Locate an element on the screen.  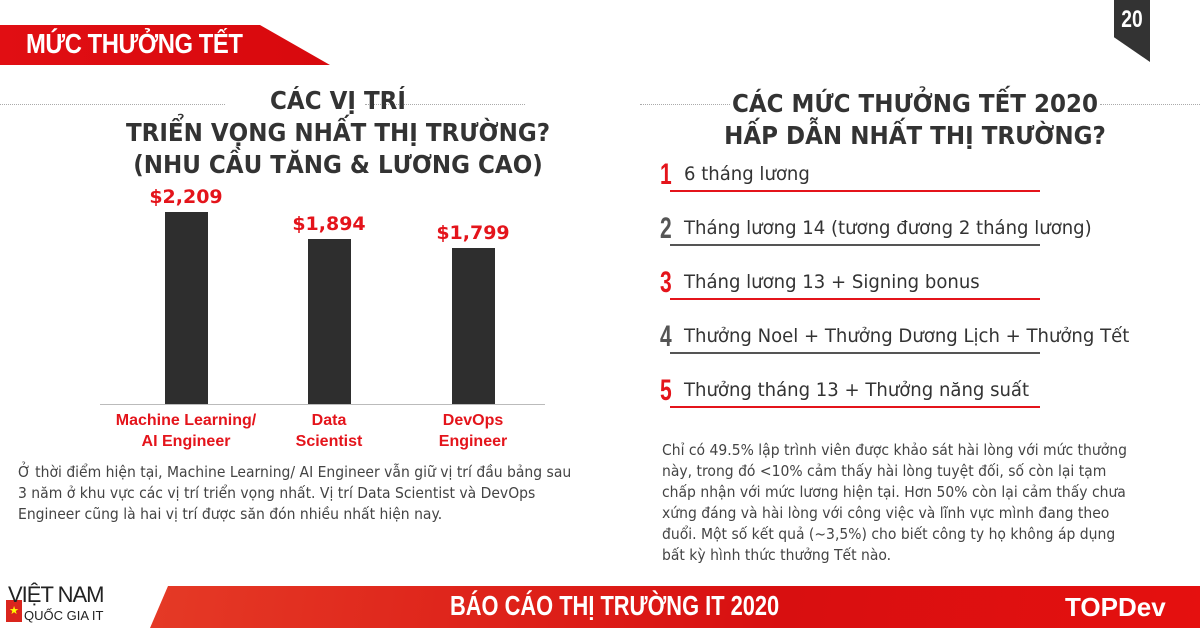
logo-line1: VIỆT NAM is located at coordinates (56, 594).